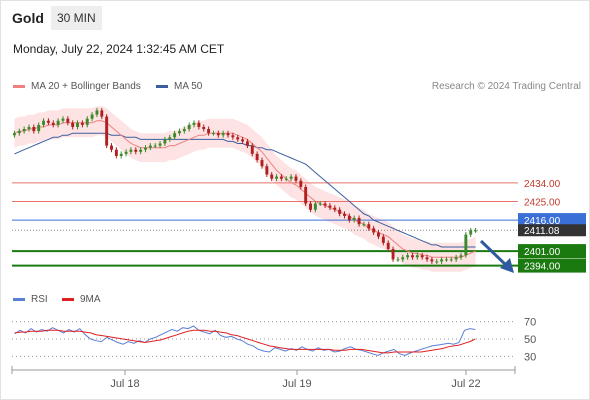 This screenshot has height=400, width=590. What do you see at coordinates (39, 299) in the screenshot?
I see `legend-rsi-label: RSI` at bounding box center [39, 299].